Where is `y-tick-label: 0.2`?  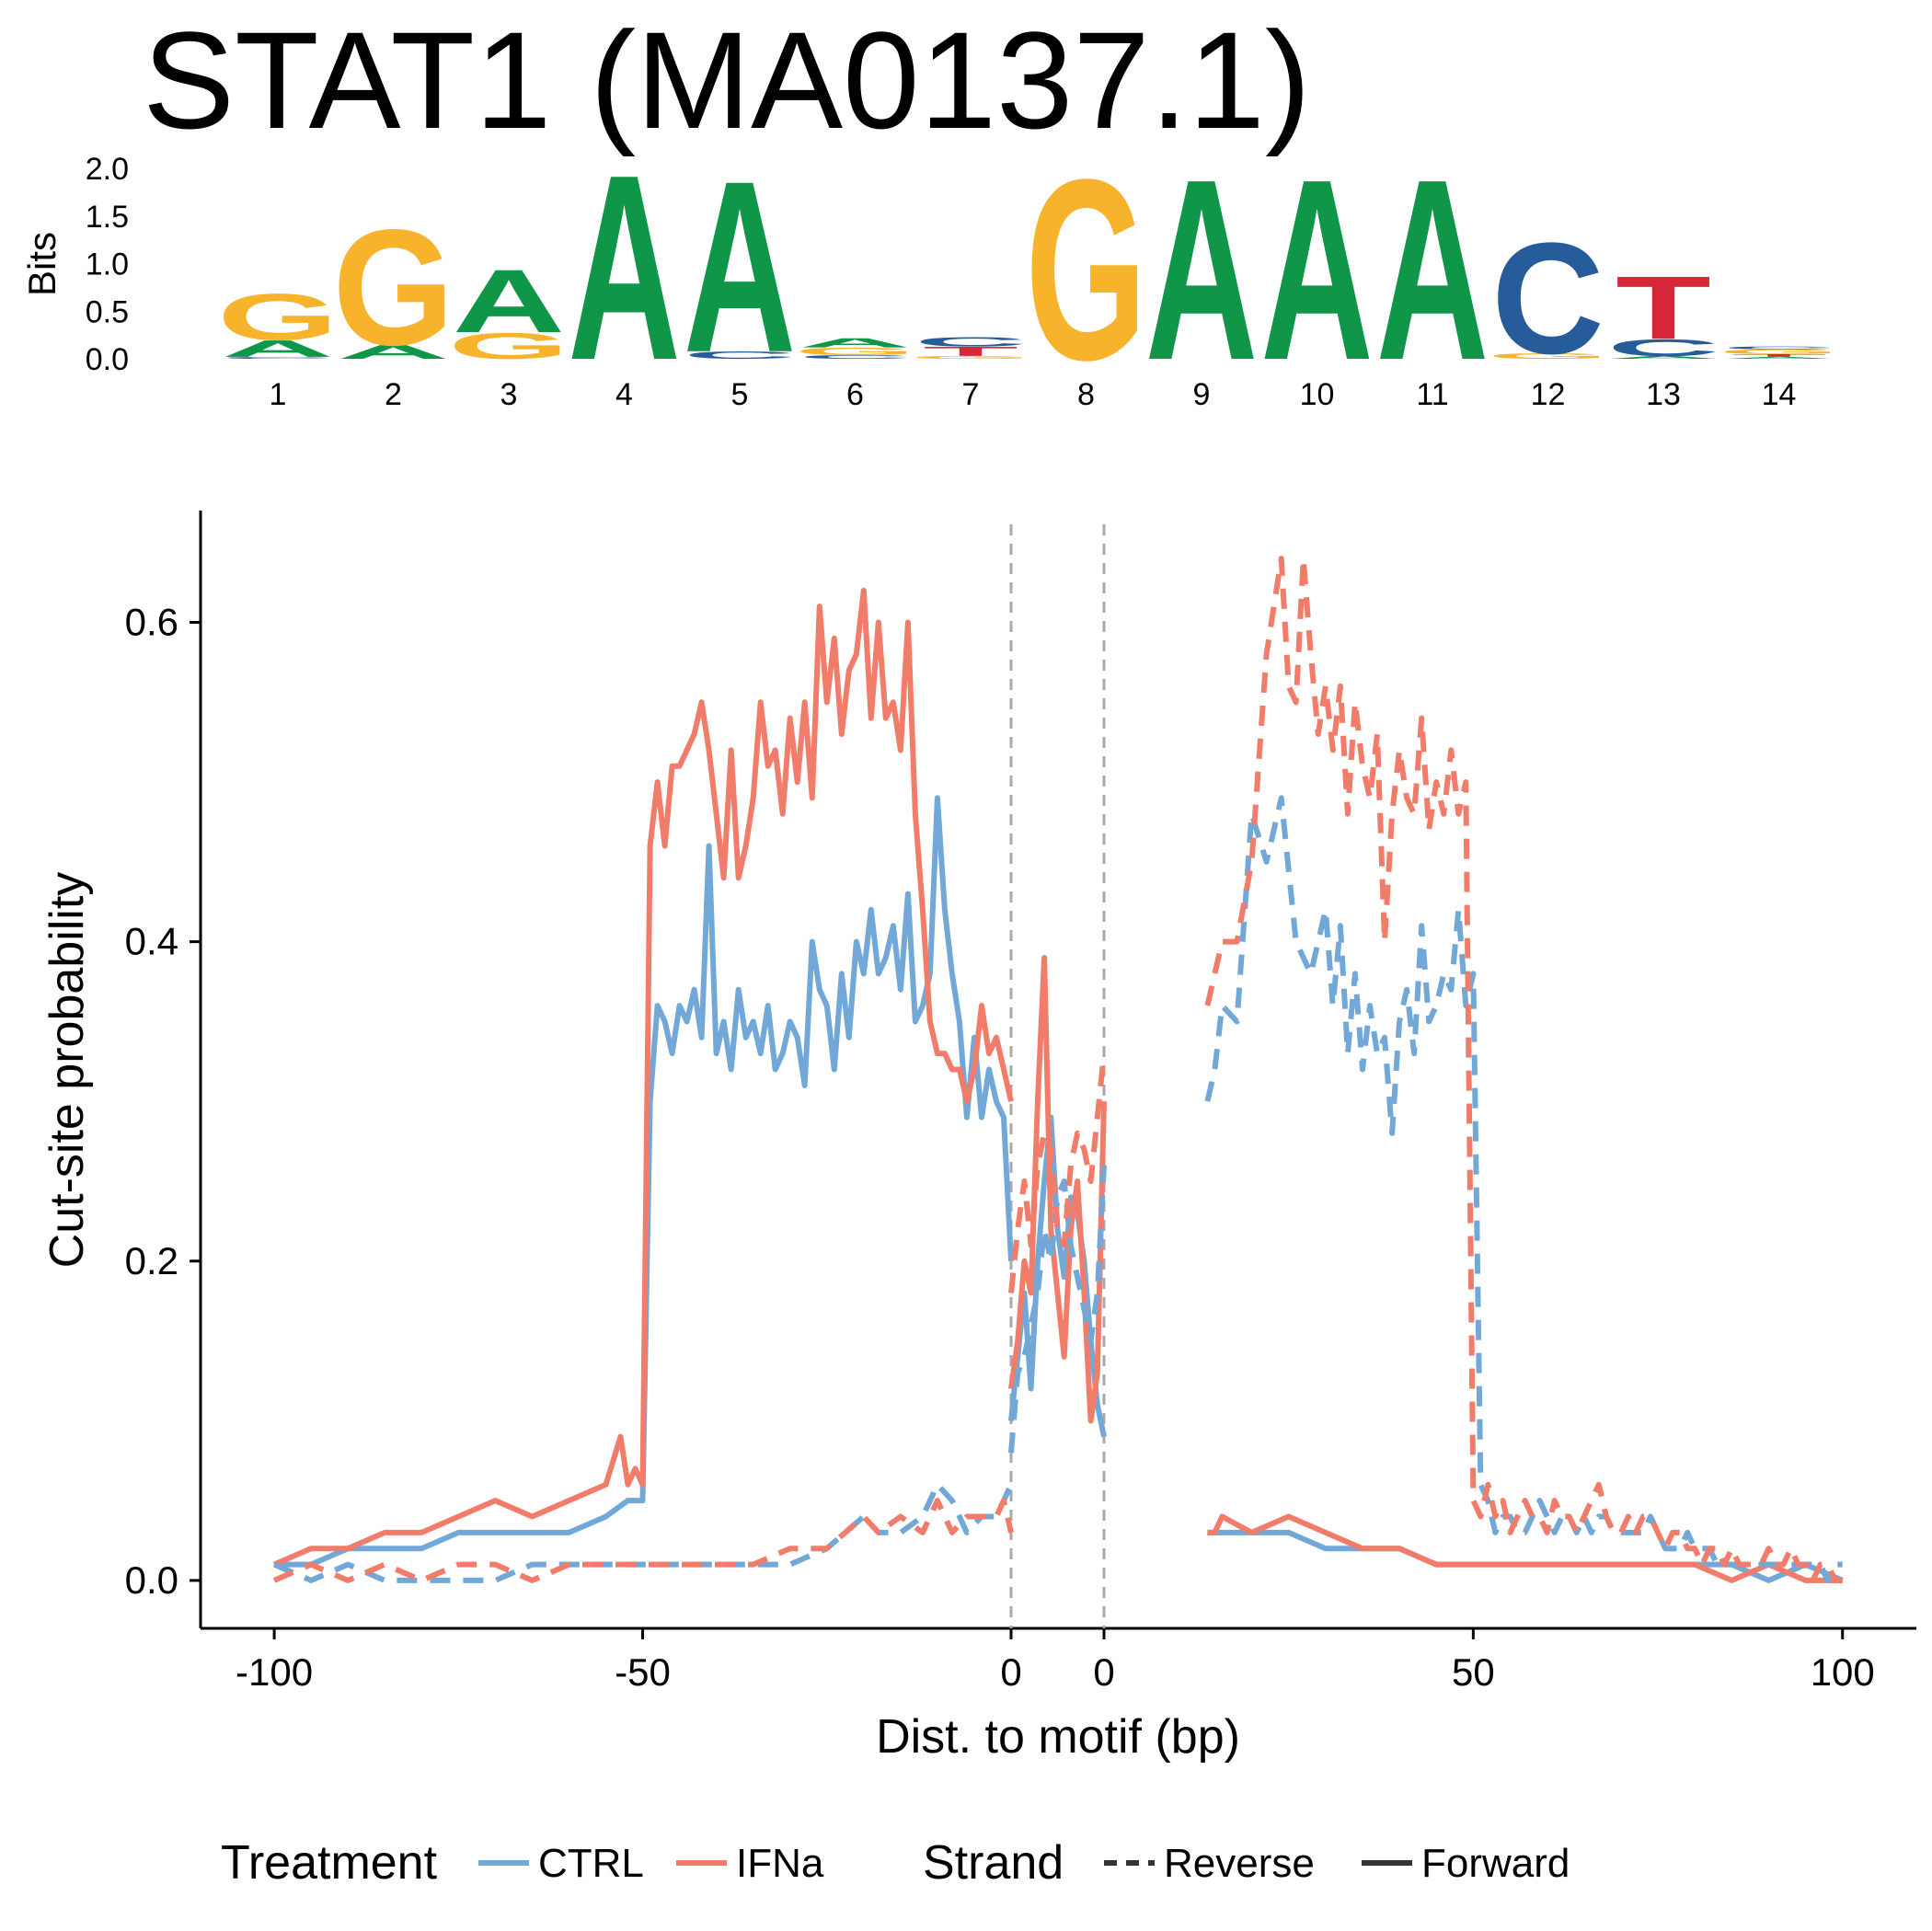 y-tick-label: 0.2 is located at coordinates (151, 1261).